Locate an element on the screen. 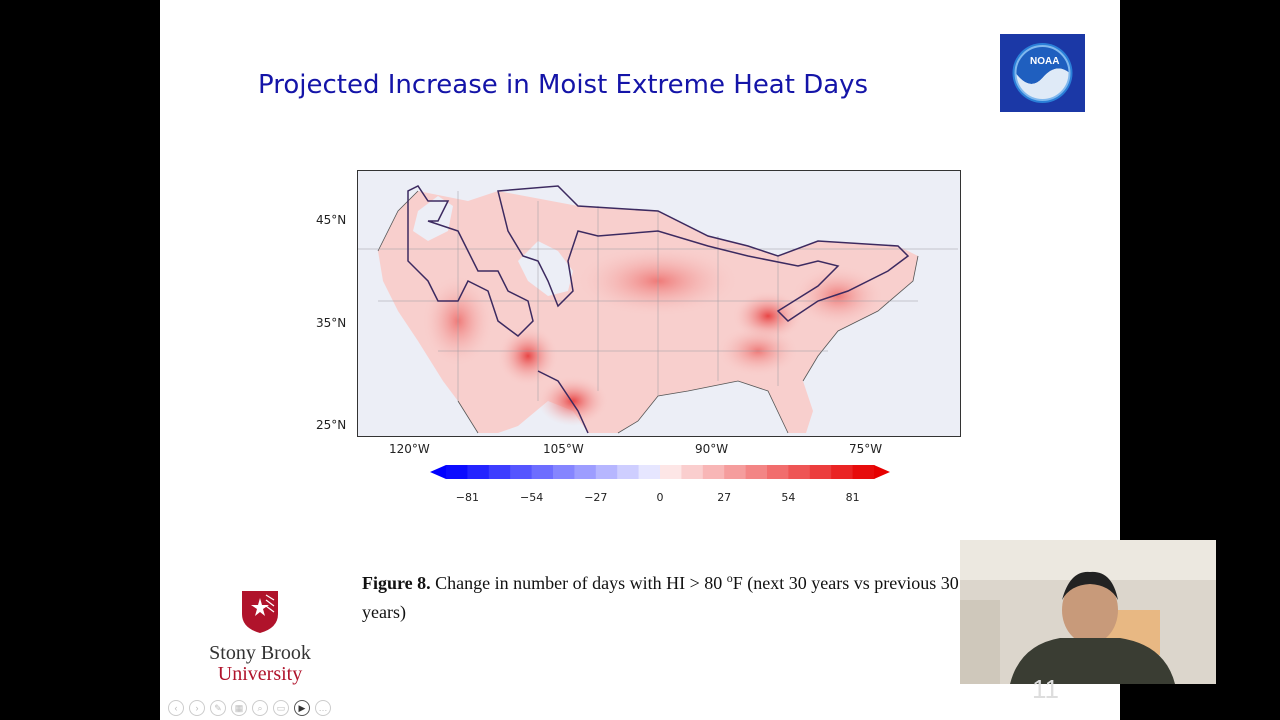  prev-icon: ‹ is located at coordinates (176, 708).